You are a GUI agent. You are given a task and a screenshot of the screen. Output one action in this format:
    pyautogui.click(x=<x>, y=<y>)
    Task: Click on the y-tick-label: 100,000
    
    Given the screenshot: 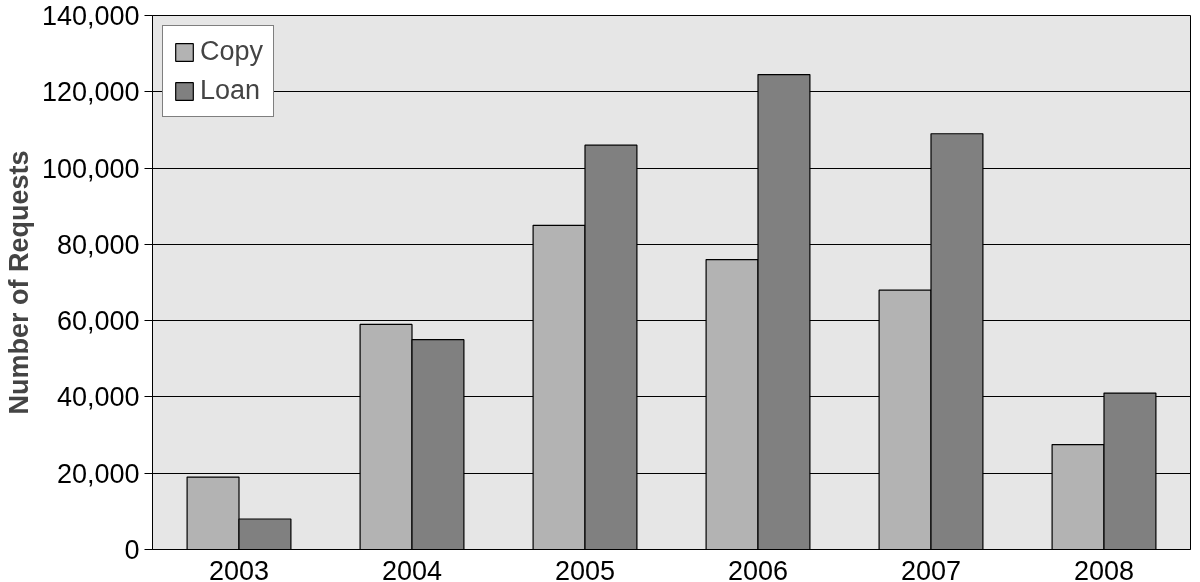 What is the action you would take?
    pyautogui.click(x=90, y=168)
    